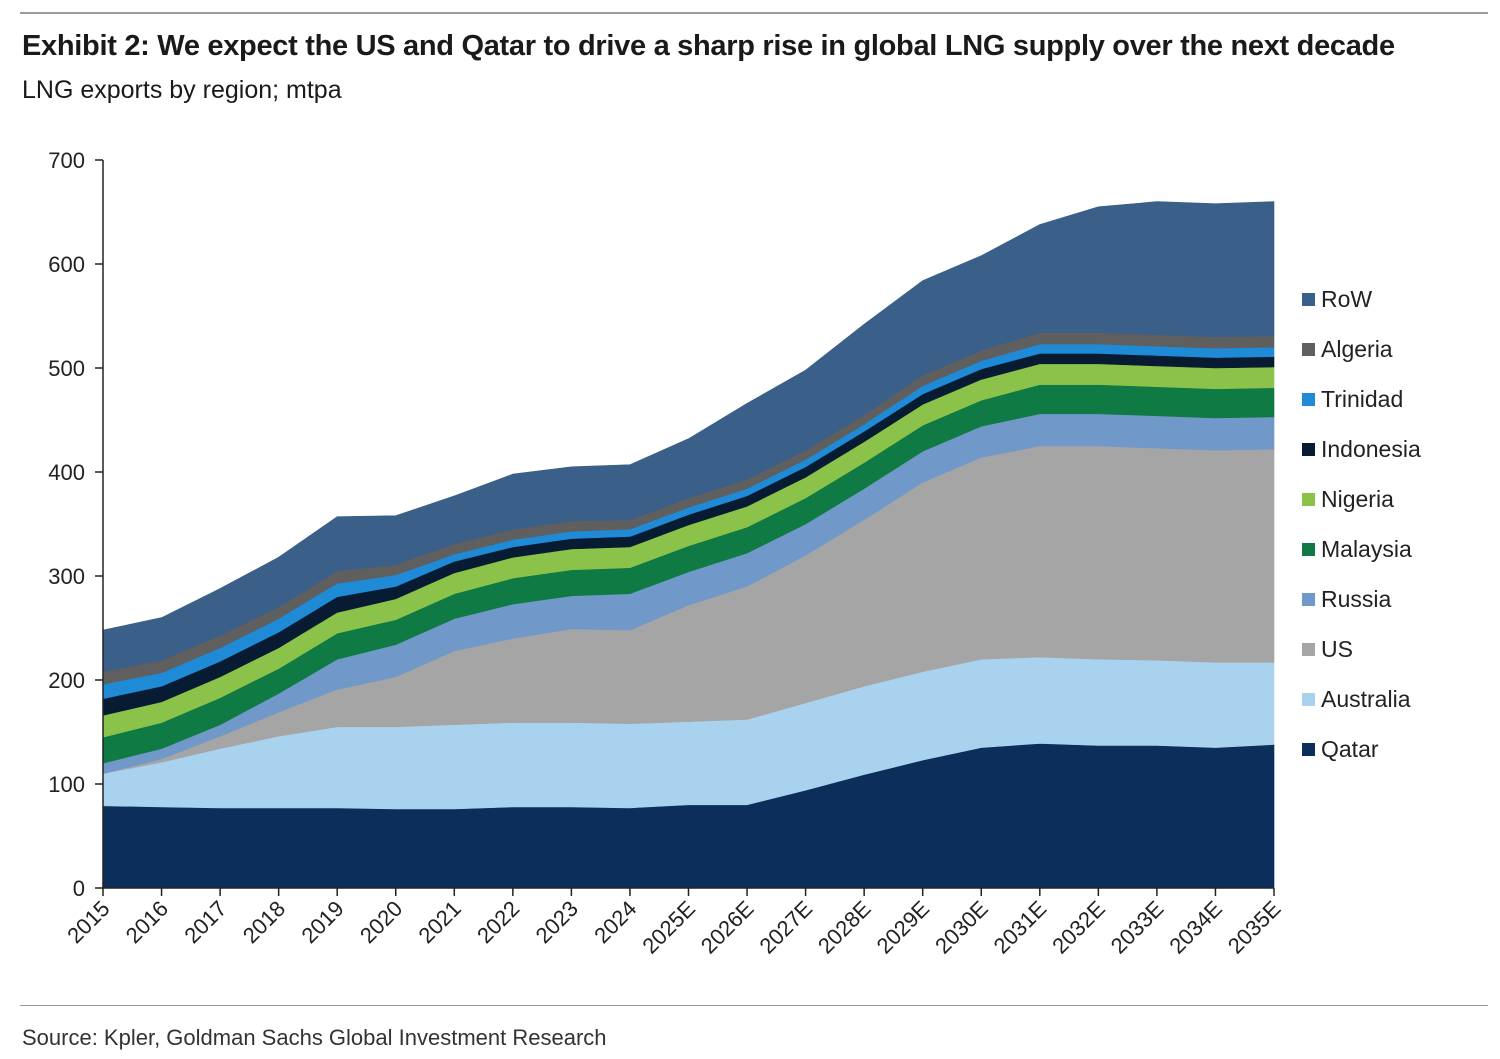 The width and height of the screenshot is (1500, 1059). I want to click on legend-item-qatar: Qatar, so click(1340, 749).